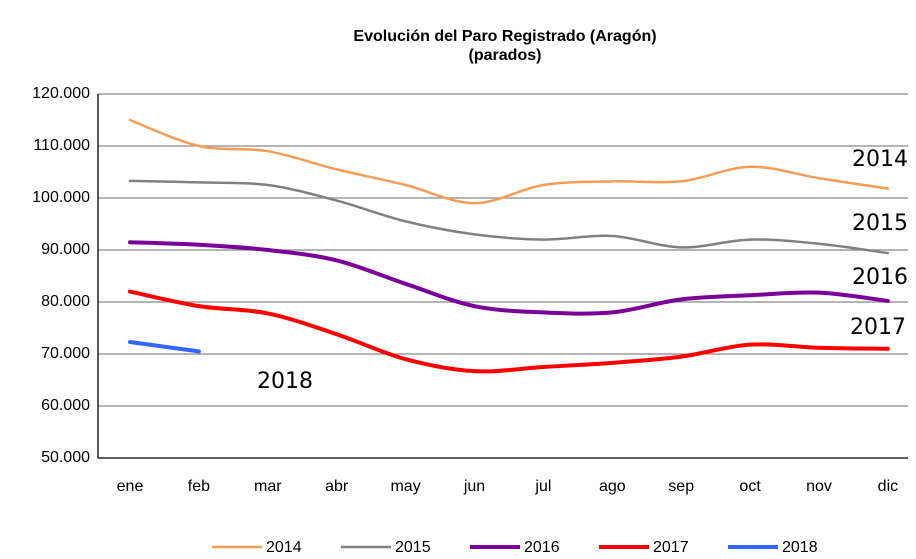 Image resolution: width=916 pixels, height=559 pixels. I want to click on x-tick-label: nov, so click(819, 486).